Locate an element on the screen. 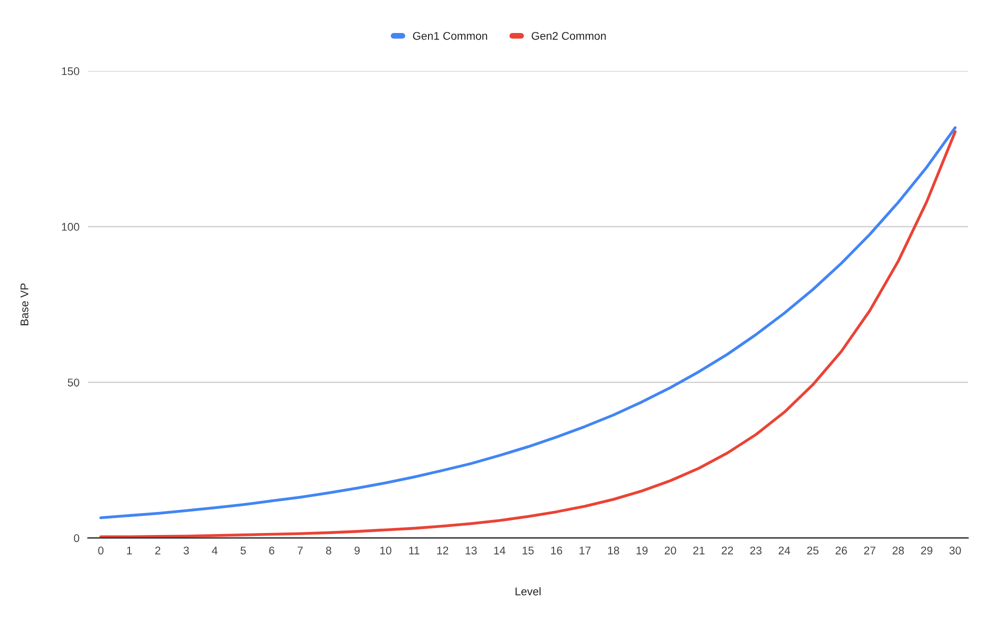 The width and height of the screenshot is (1000, 619). x-tick-label: 8 is located at coordinates (329, 550).